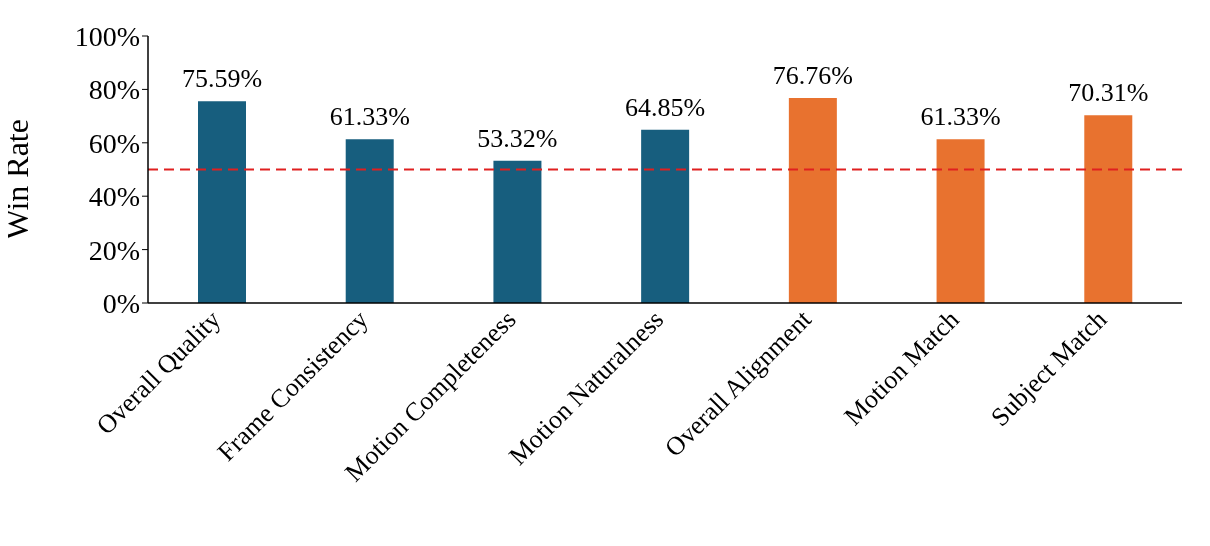 The image size is (1210, 546). What do you see at coordinates (114, 197) in the screenshot?
I see `y-tick-label: 40%` at bounding box center [114, 197].